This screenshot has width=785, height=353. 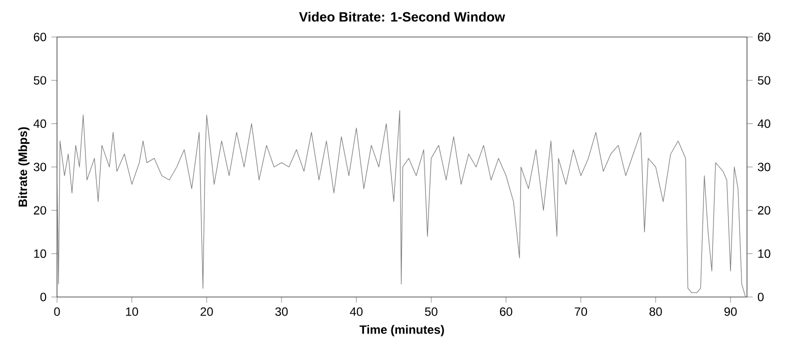 What do you see at coordinates (40, 80) in the screenshot?
I see `y-tick-label: 50` at bounding box center [40, 80].